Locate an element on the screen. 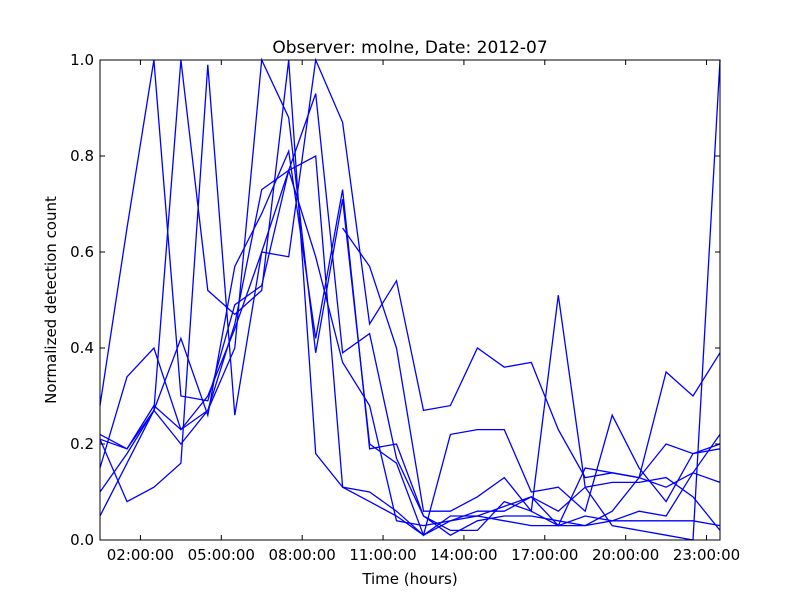 The height and width of the screenshot is (600, 800). y-tick-label: 0.0 is located at coordinates (82, 540).